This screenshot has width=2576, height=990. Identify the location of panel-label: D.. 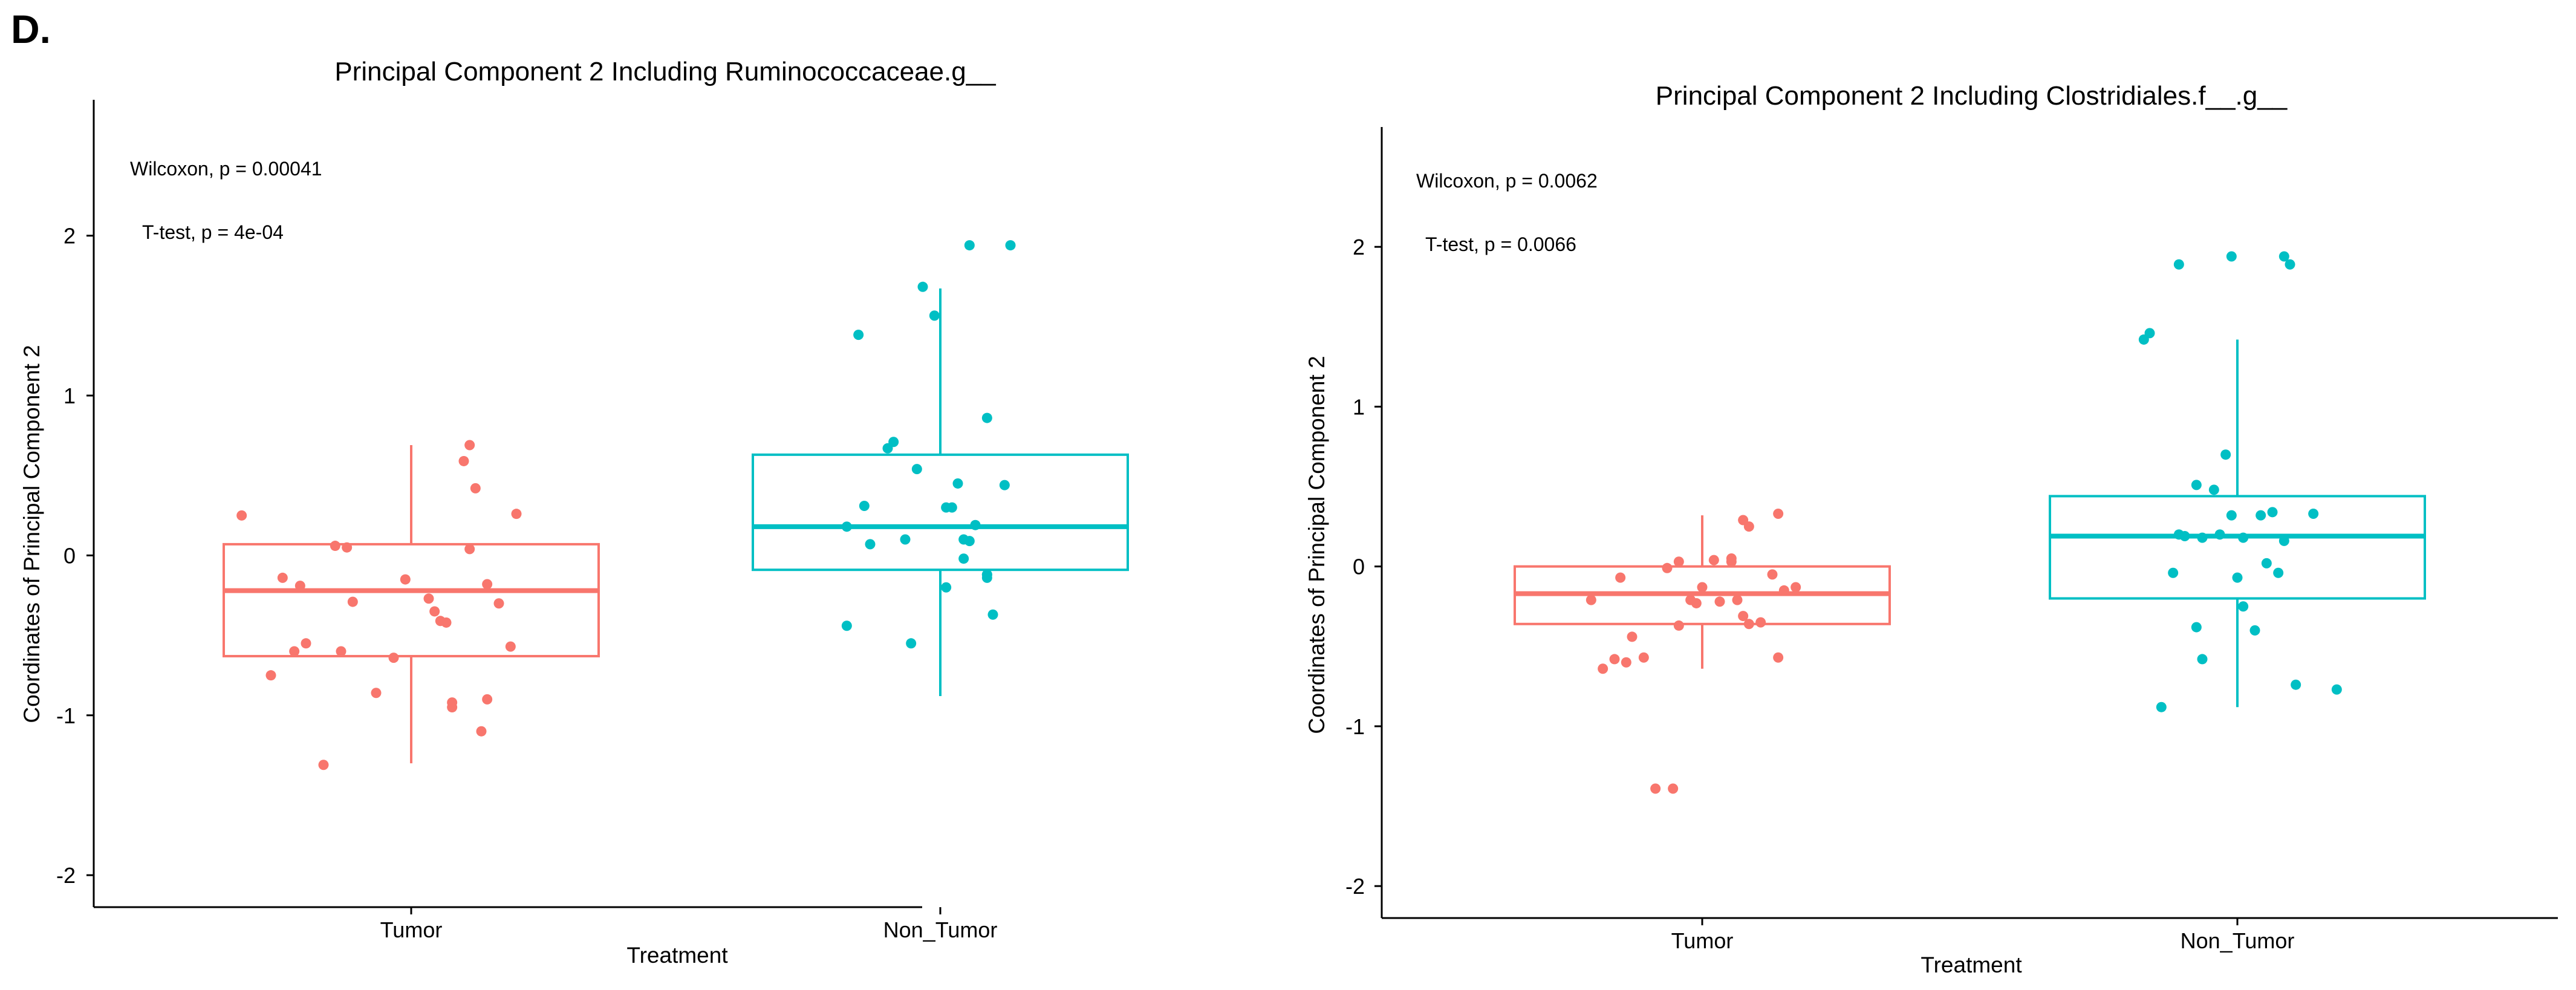
(31, 29).